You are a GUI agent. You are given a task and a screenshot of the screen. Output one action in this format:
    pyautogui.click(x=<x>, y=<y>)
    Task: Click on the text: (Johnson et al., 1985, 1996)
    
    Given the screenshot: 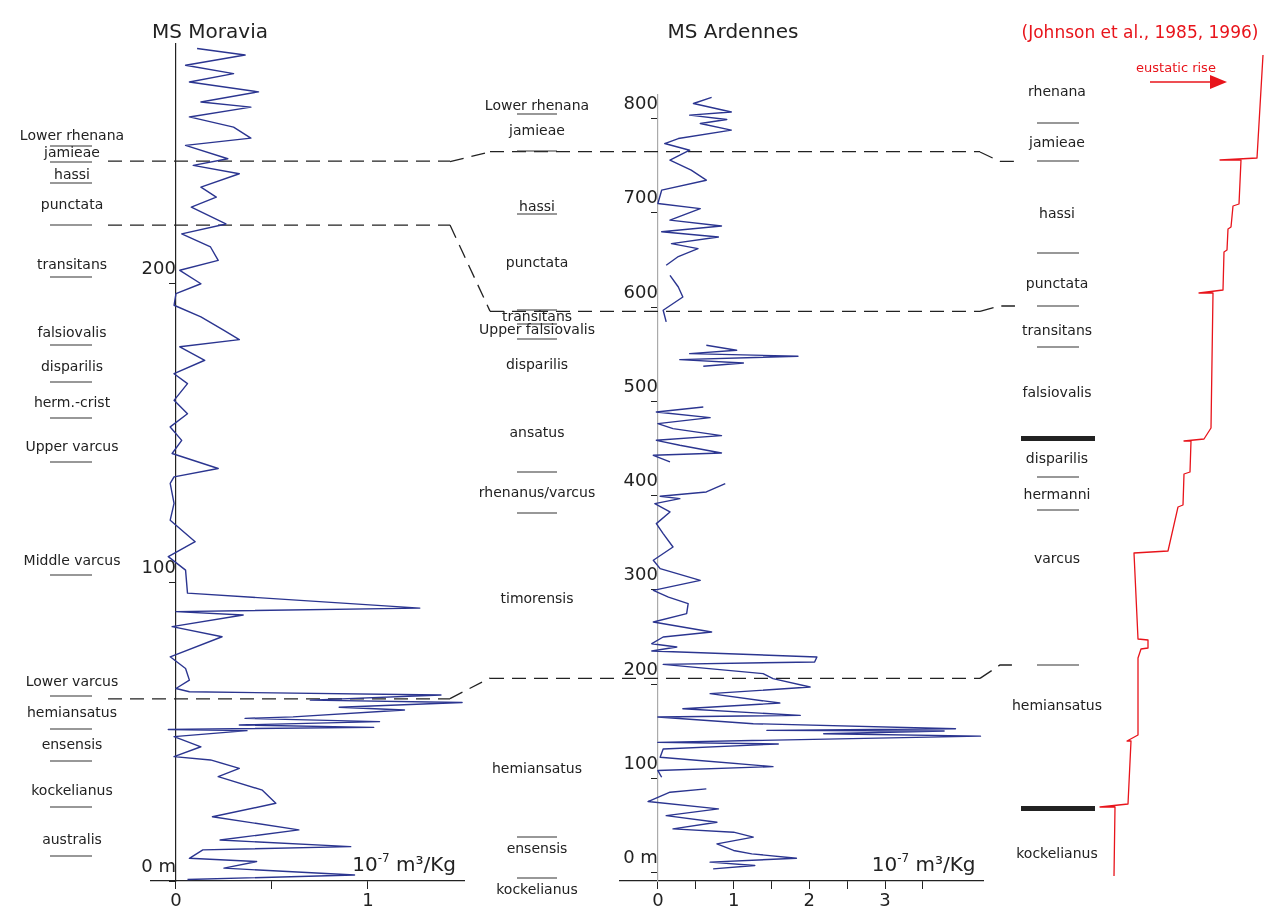 What is the action you would take?
    pyautogui.click(x=1140, y=31)
    